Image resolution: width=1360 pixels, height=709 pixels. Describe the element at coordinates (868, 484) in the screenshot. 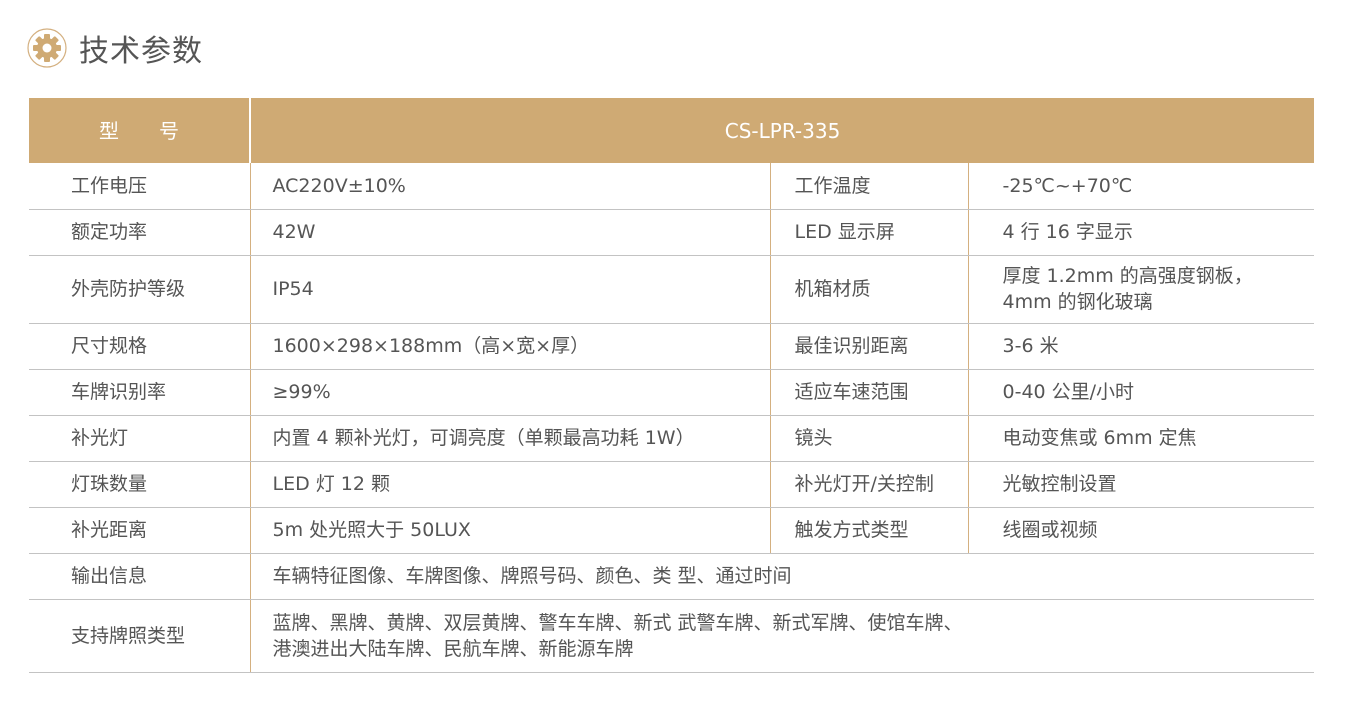

I see `spec-label: 补光灯开/关控制` at that location.